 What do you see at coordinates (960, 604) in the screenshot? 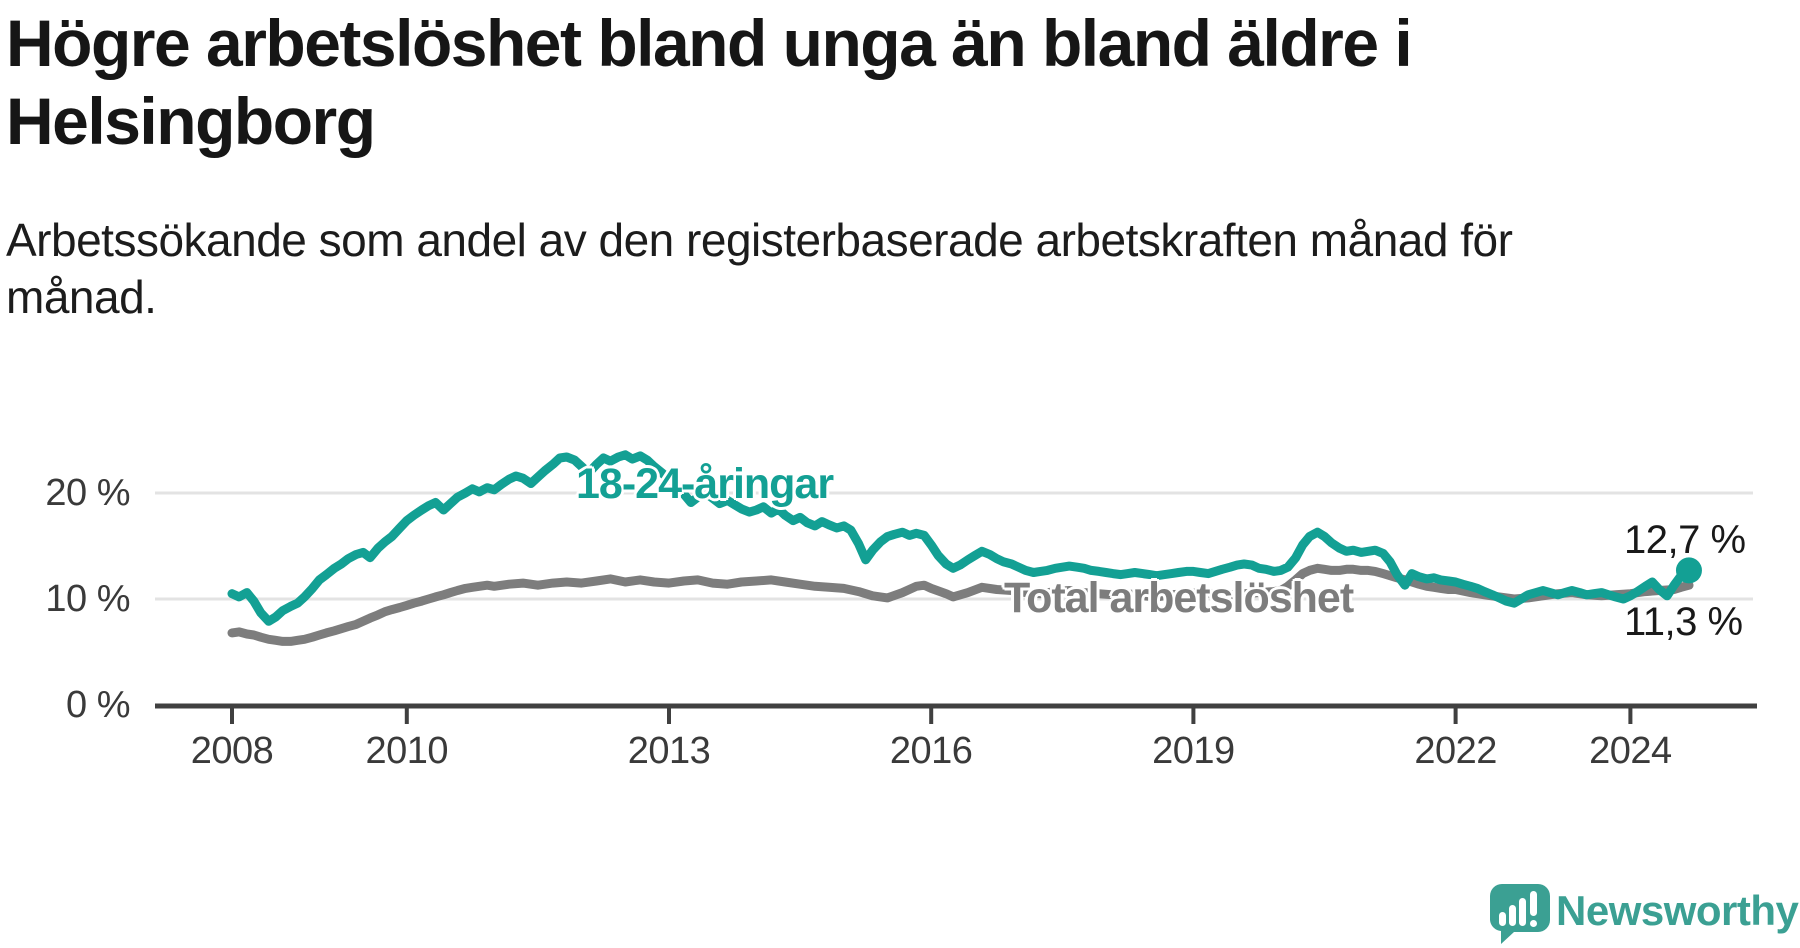
I see `series-line-total` at bounding box center [960, 604].